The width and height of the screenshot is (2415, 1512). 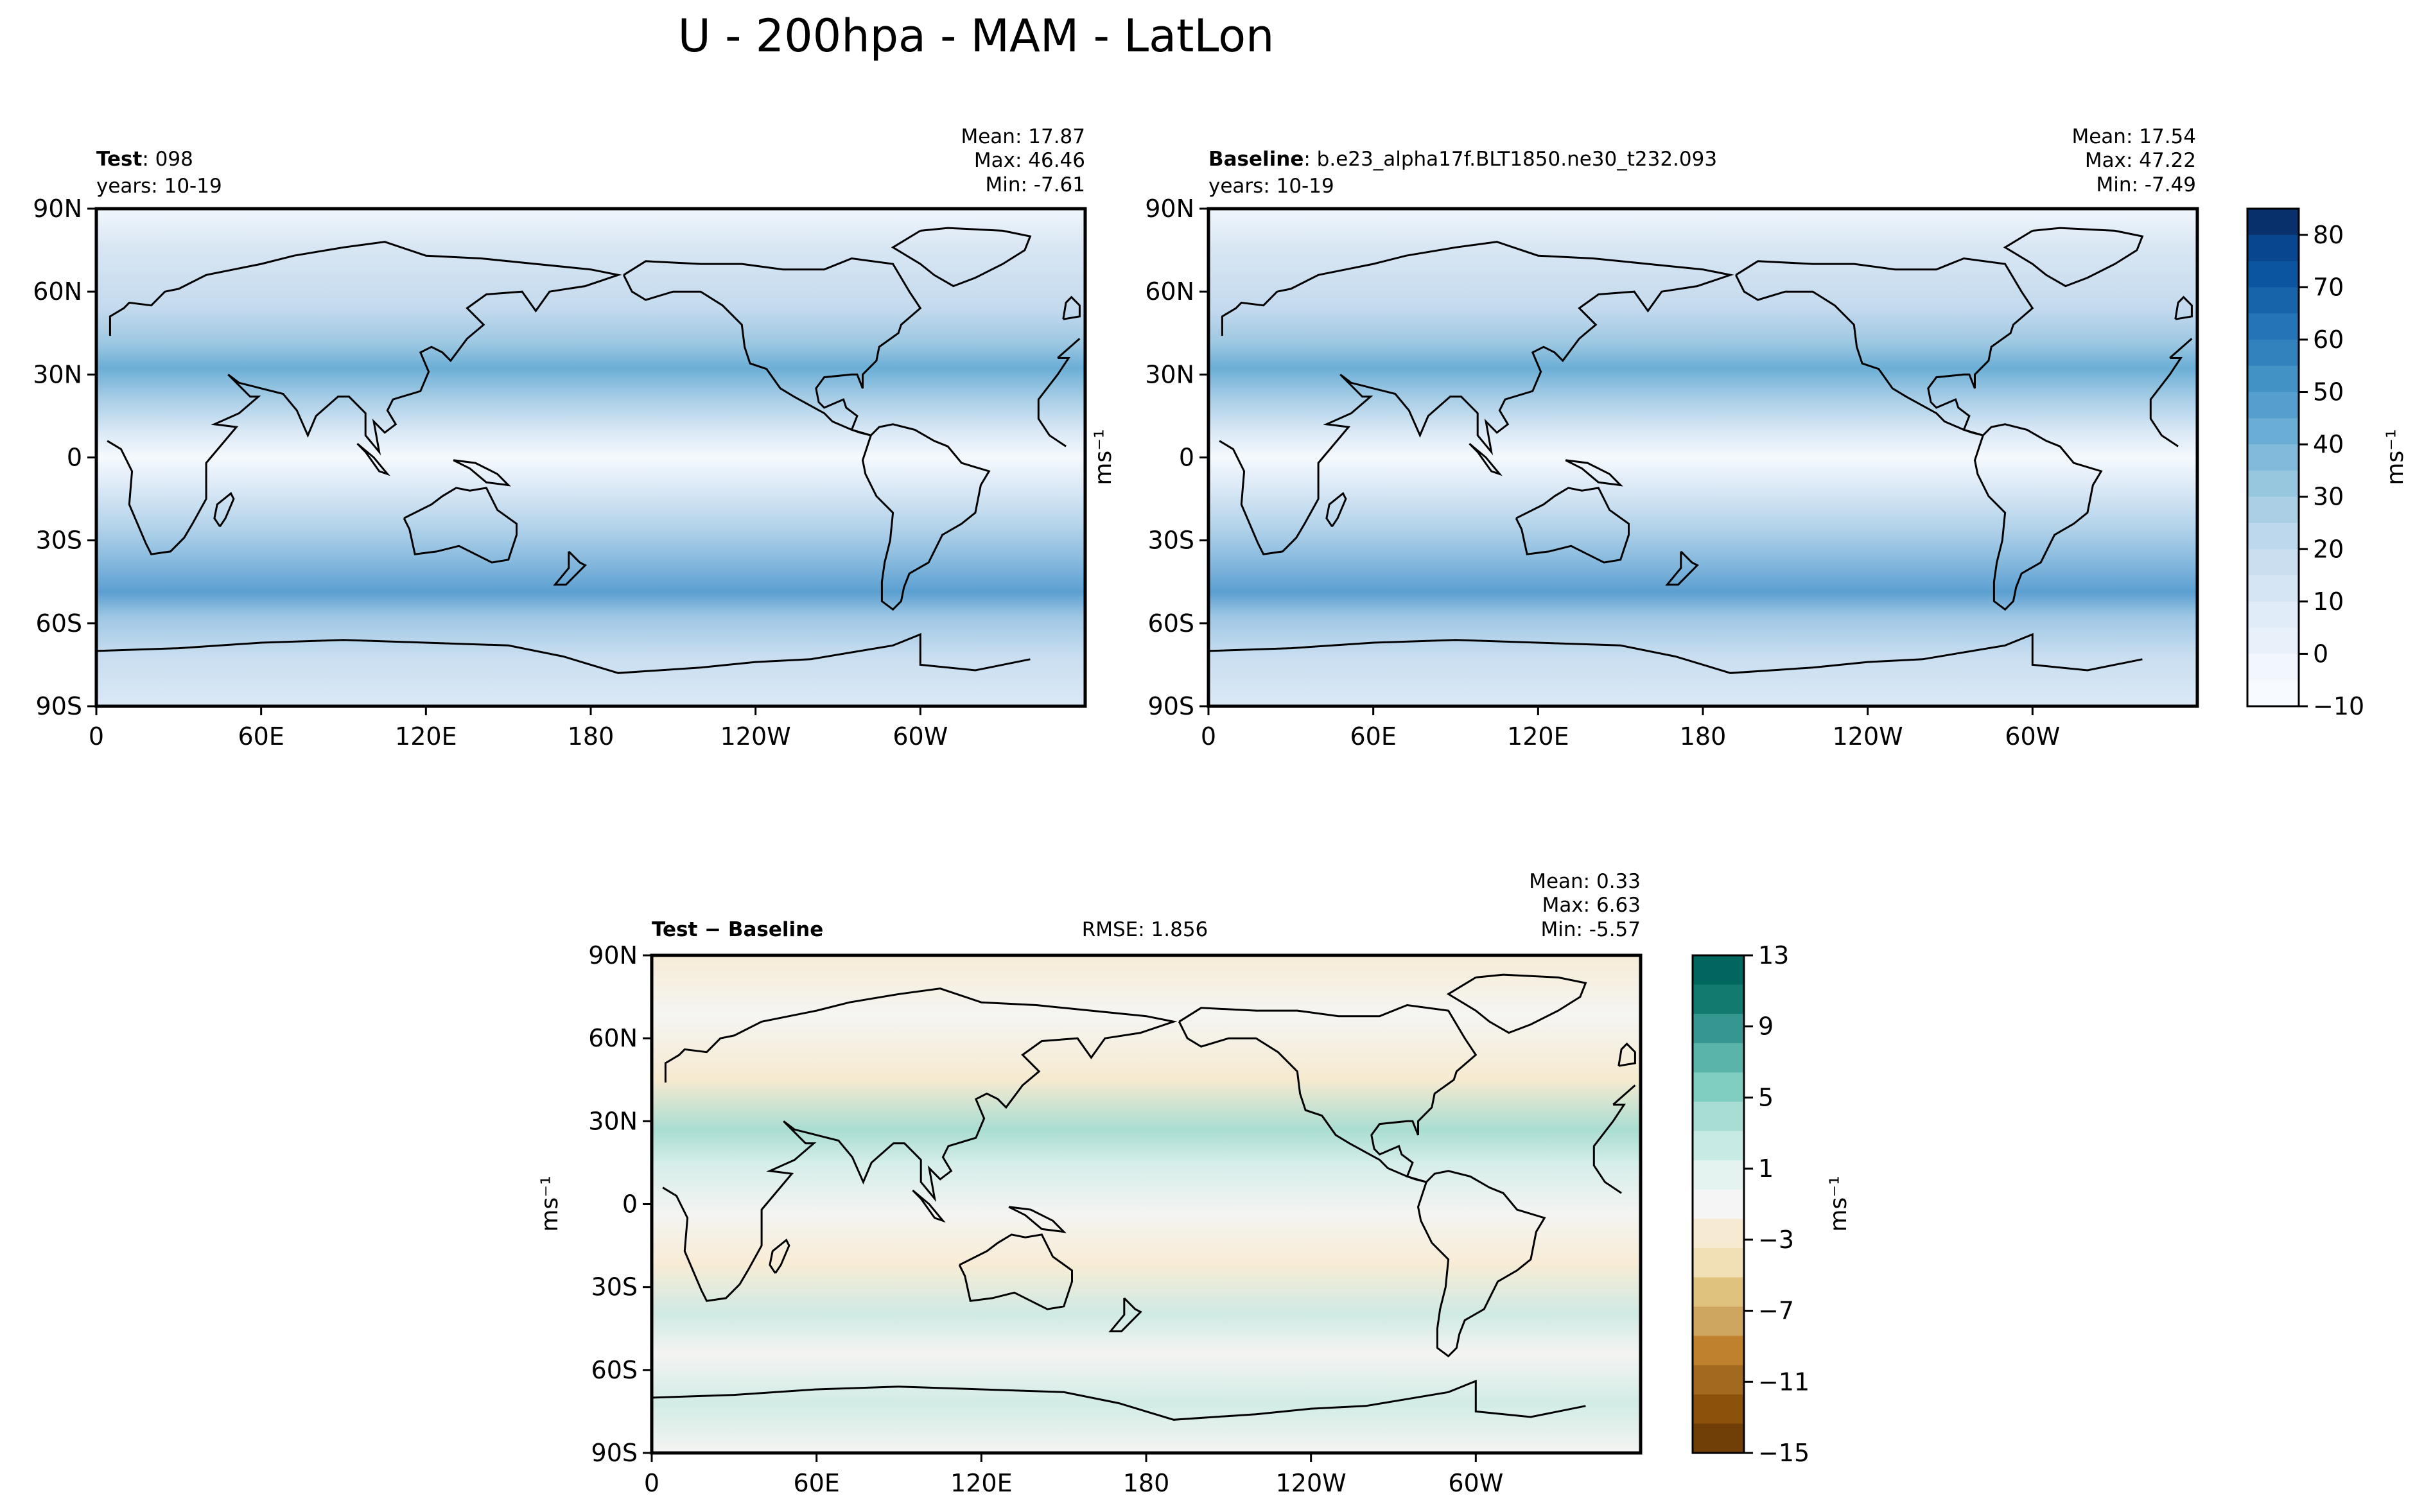 I want to click on panel-difference-coastlines, so click(x=1143, y=1197).